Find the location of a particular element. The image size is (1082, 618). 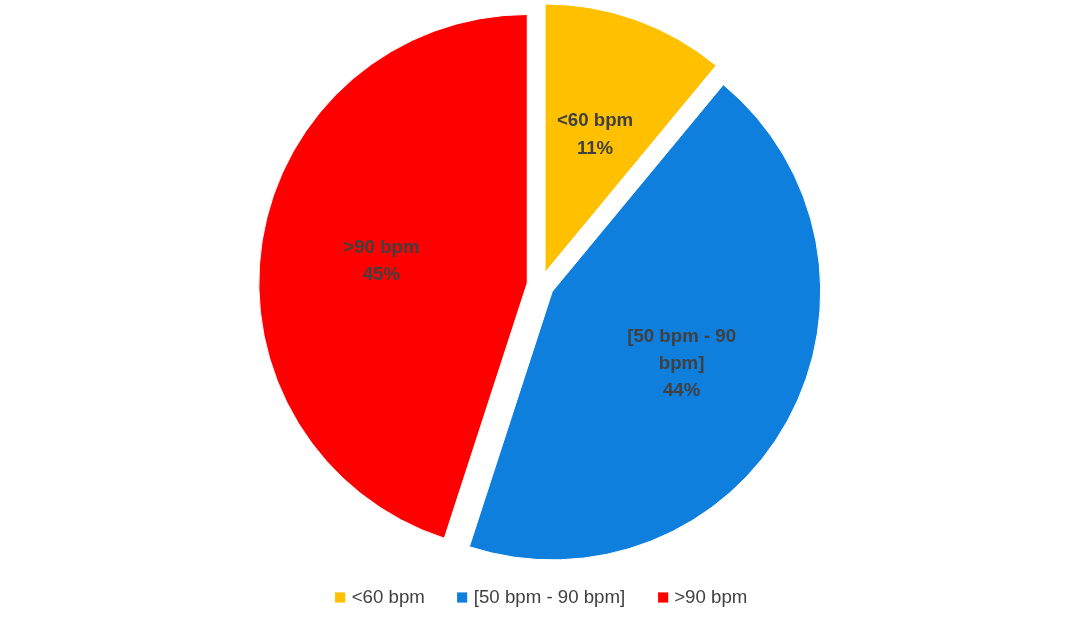

data-label: 44% is located at coordinates (681, 390).